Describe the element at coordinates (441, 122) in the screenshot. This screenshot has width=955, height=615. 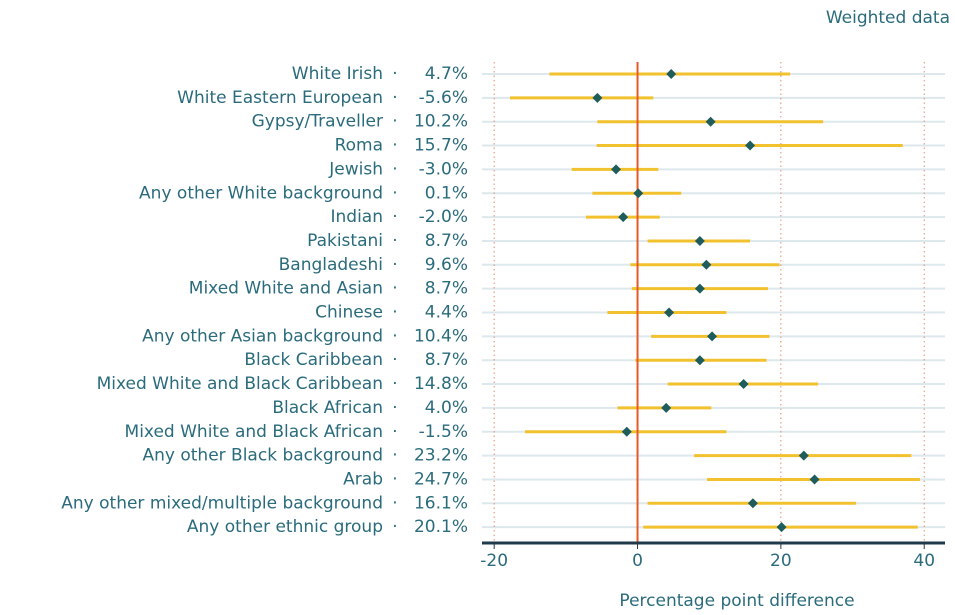
I see `value-label: 10.2%` at that location.